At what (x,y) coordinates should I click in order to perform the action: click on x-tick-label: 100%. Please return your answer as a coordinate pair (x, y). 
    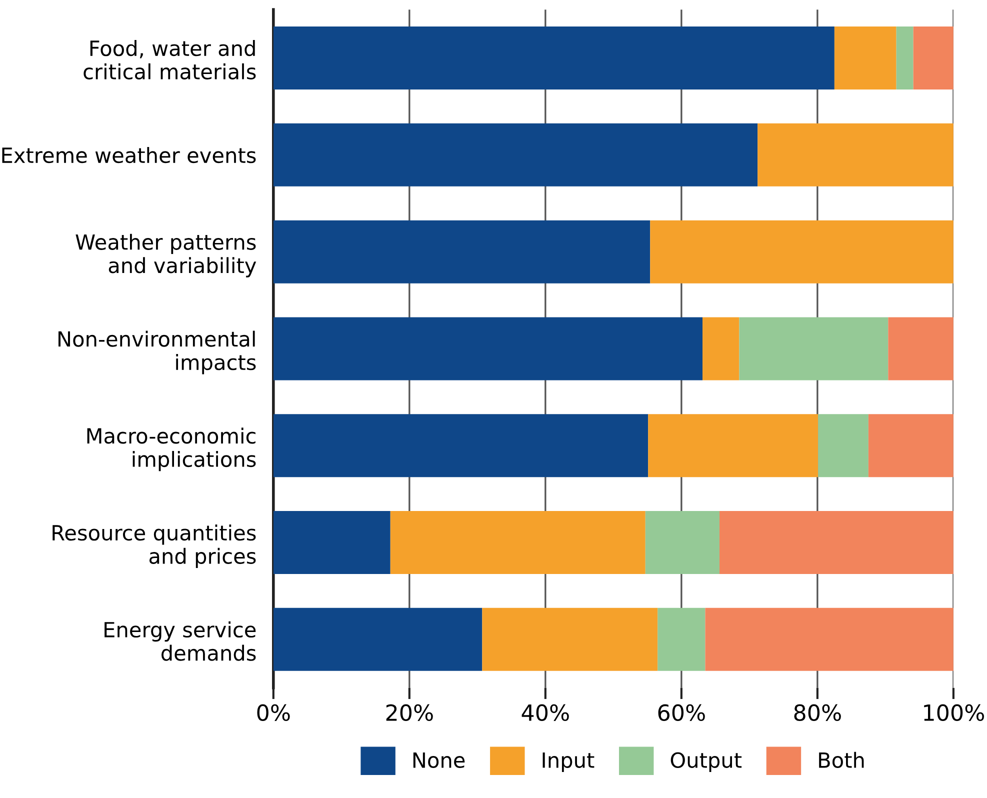
    Looking at the image, I should click on (954, 713).